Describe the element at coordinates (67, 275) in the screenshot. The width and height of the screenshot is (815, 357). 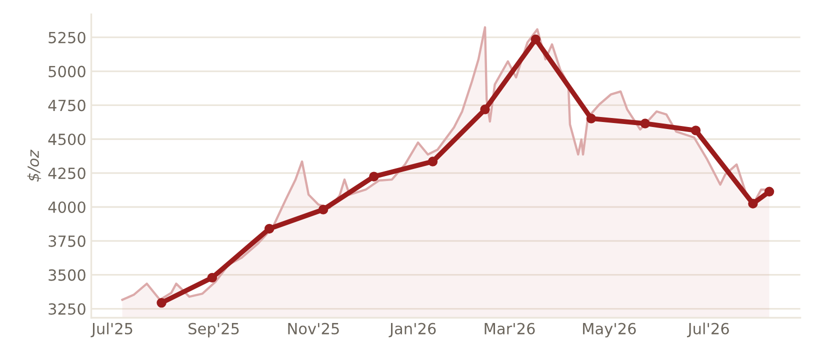
I see `y-tick-label: 3500` at that location.